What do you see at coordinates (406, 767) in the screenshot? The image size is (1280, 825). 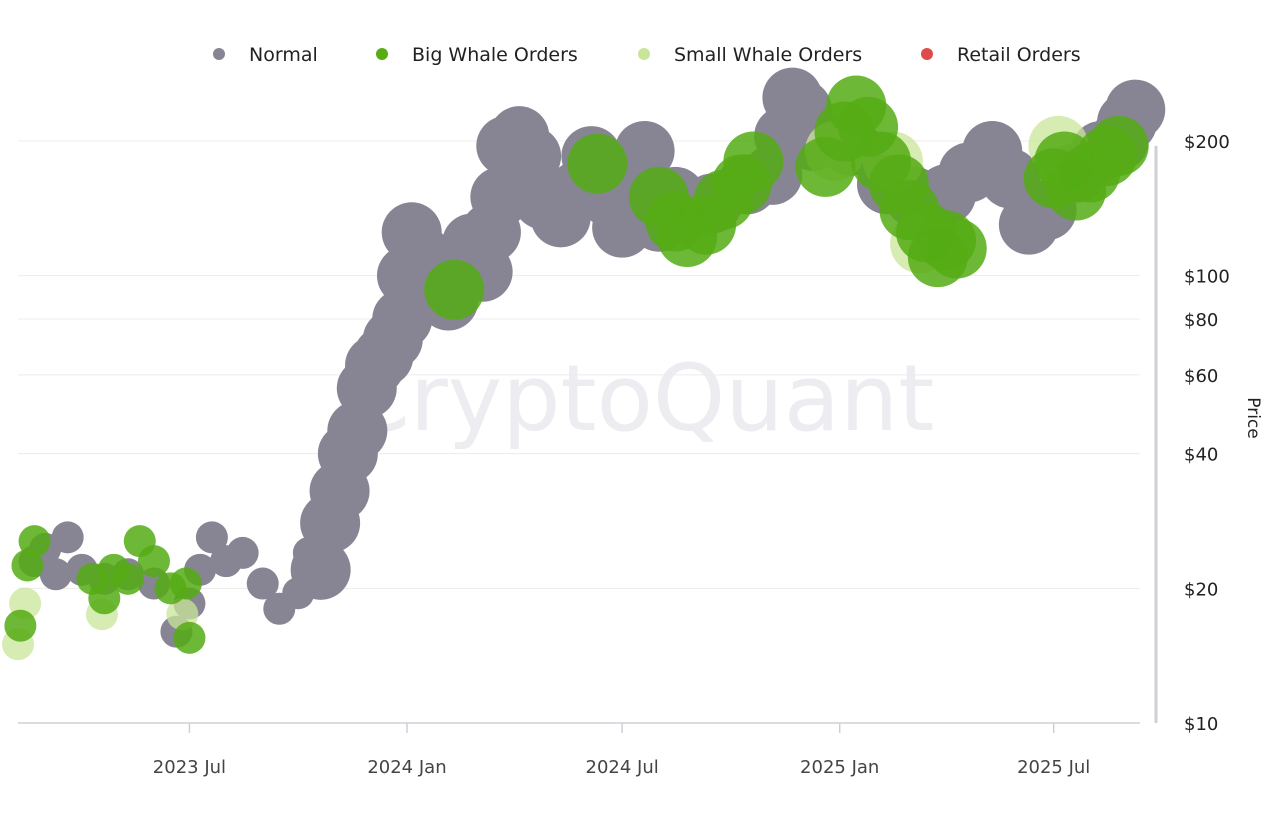 I see `x-tick-label: 2024 Jan` at bounding box center [406, 767].